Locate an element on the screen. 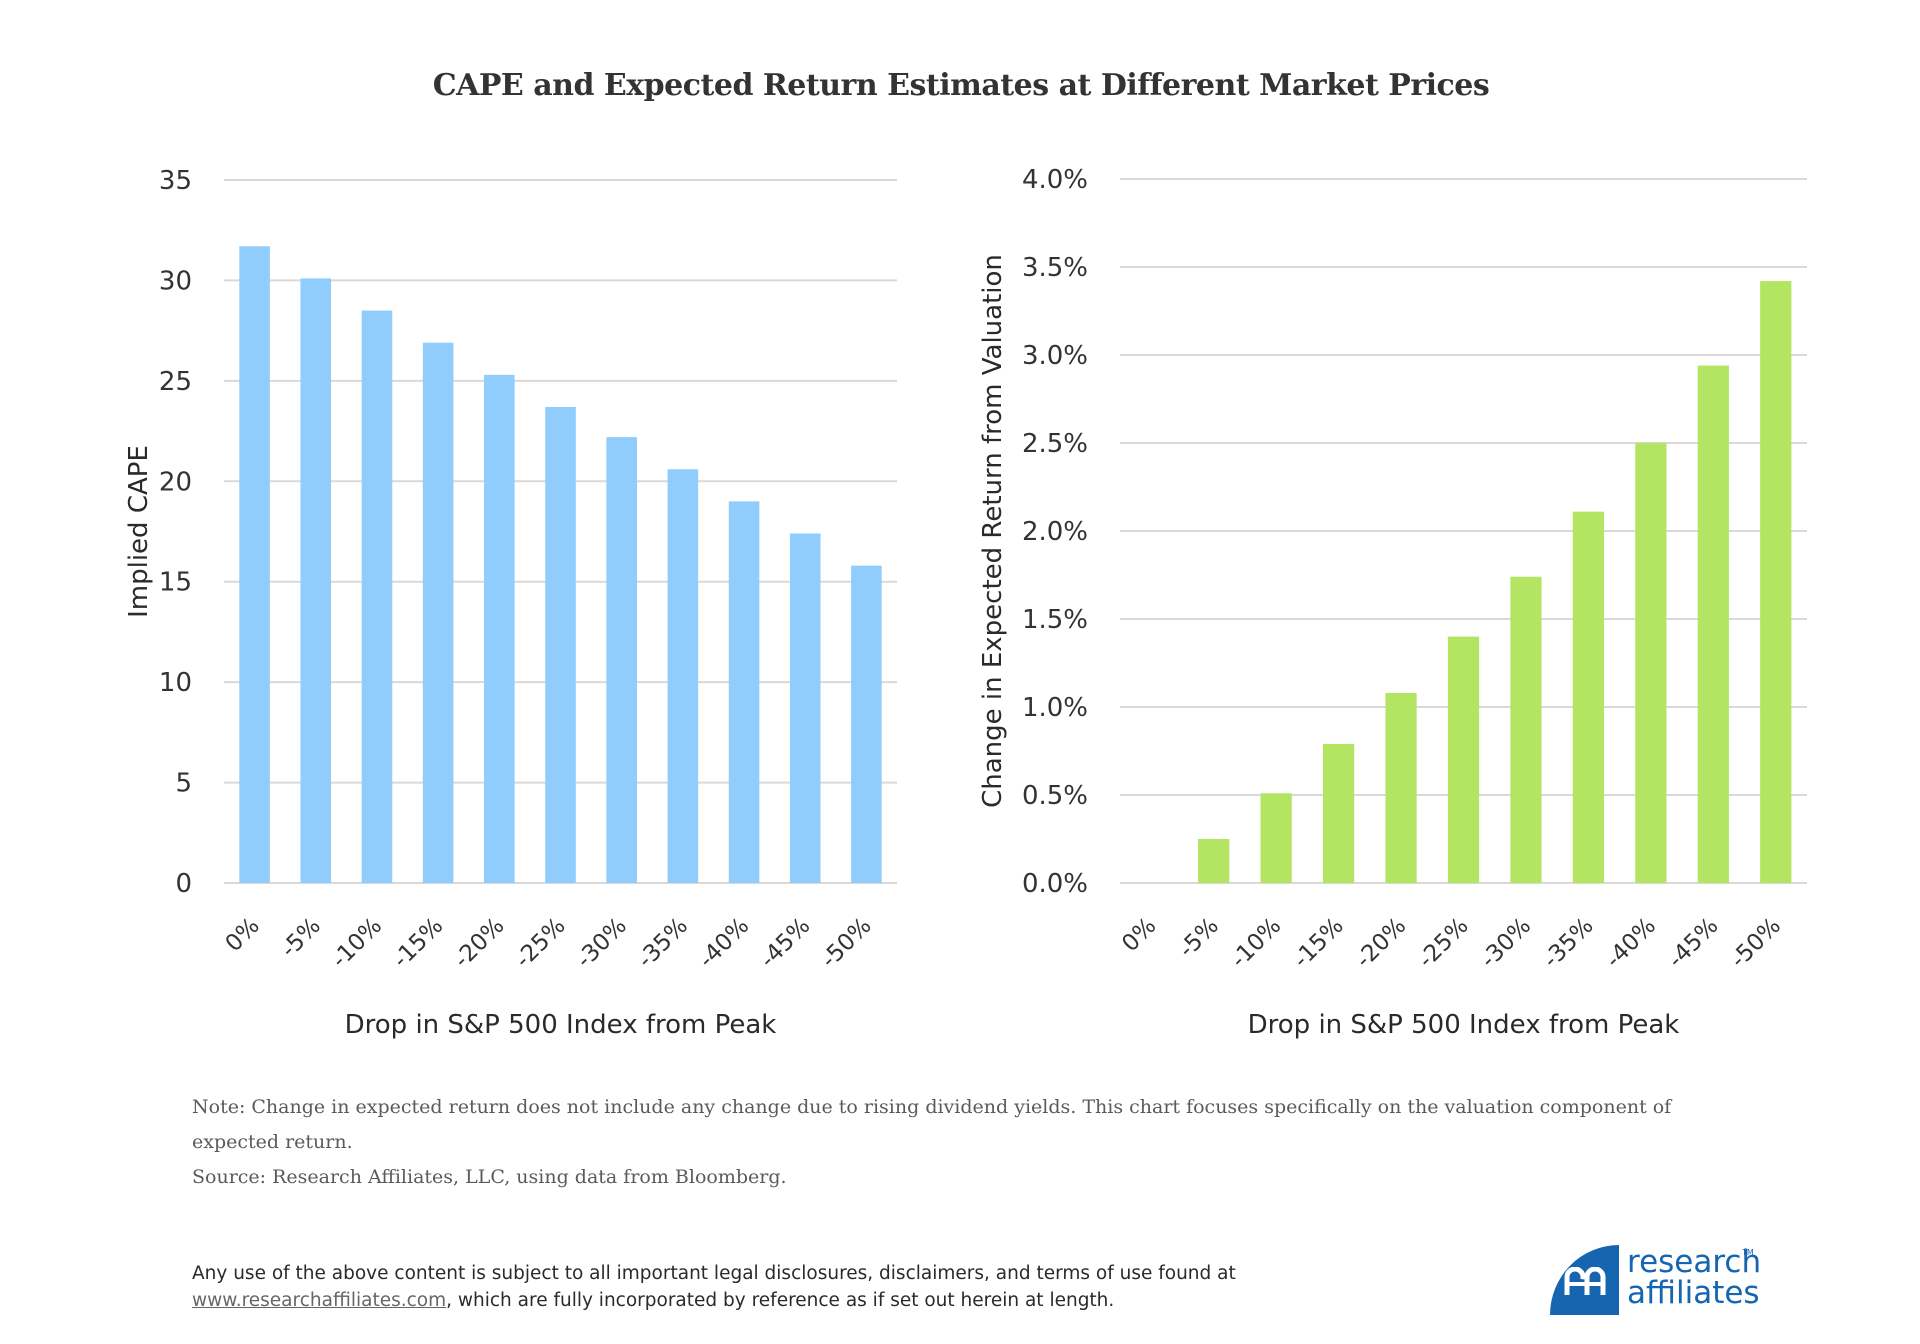 The image size is (1920, 1344). x-tick-label: -10% is located at coordinates (1256, 943).